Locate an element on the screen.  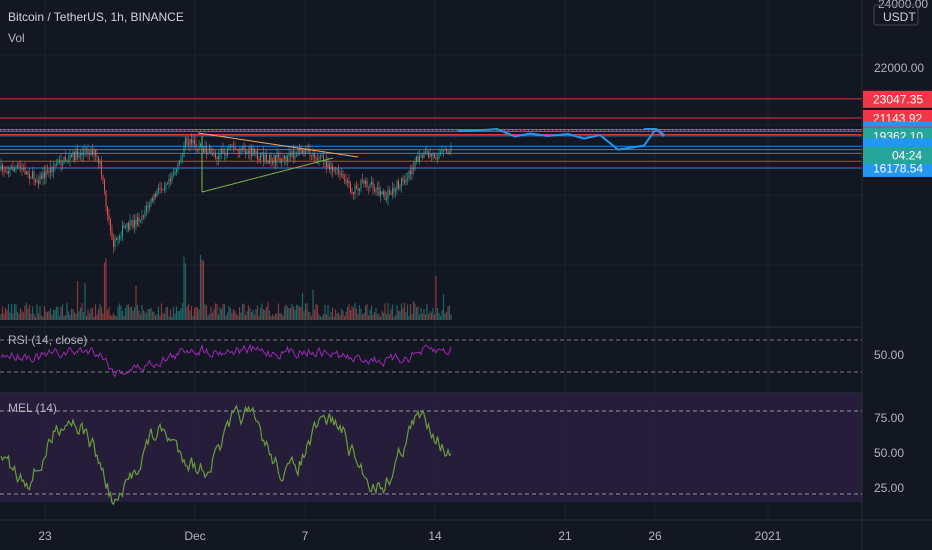
trendline-upper is located at coordinates (278, 145).